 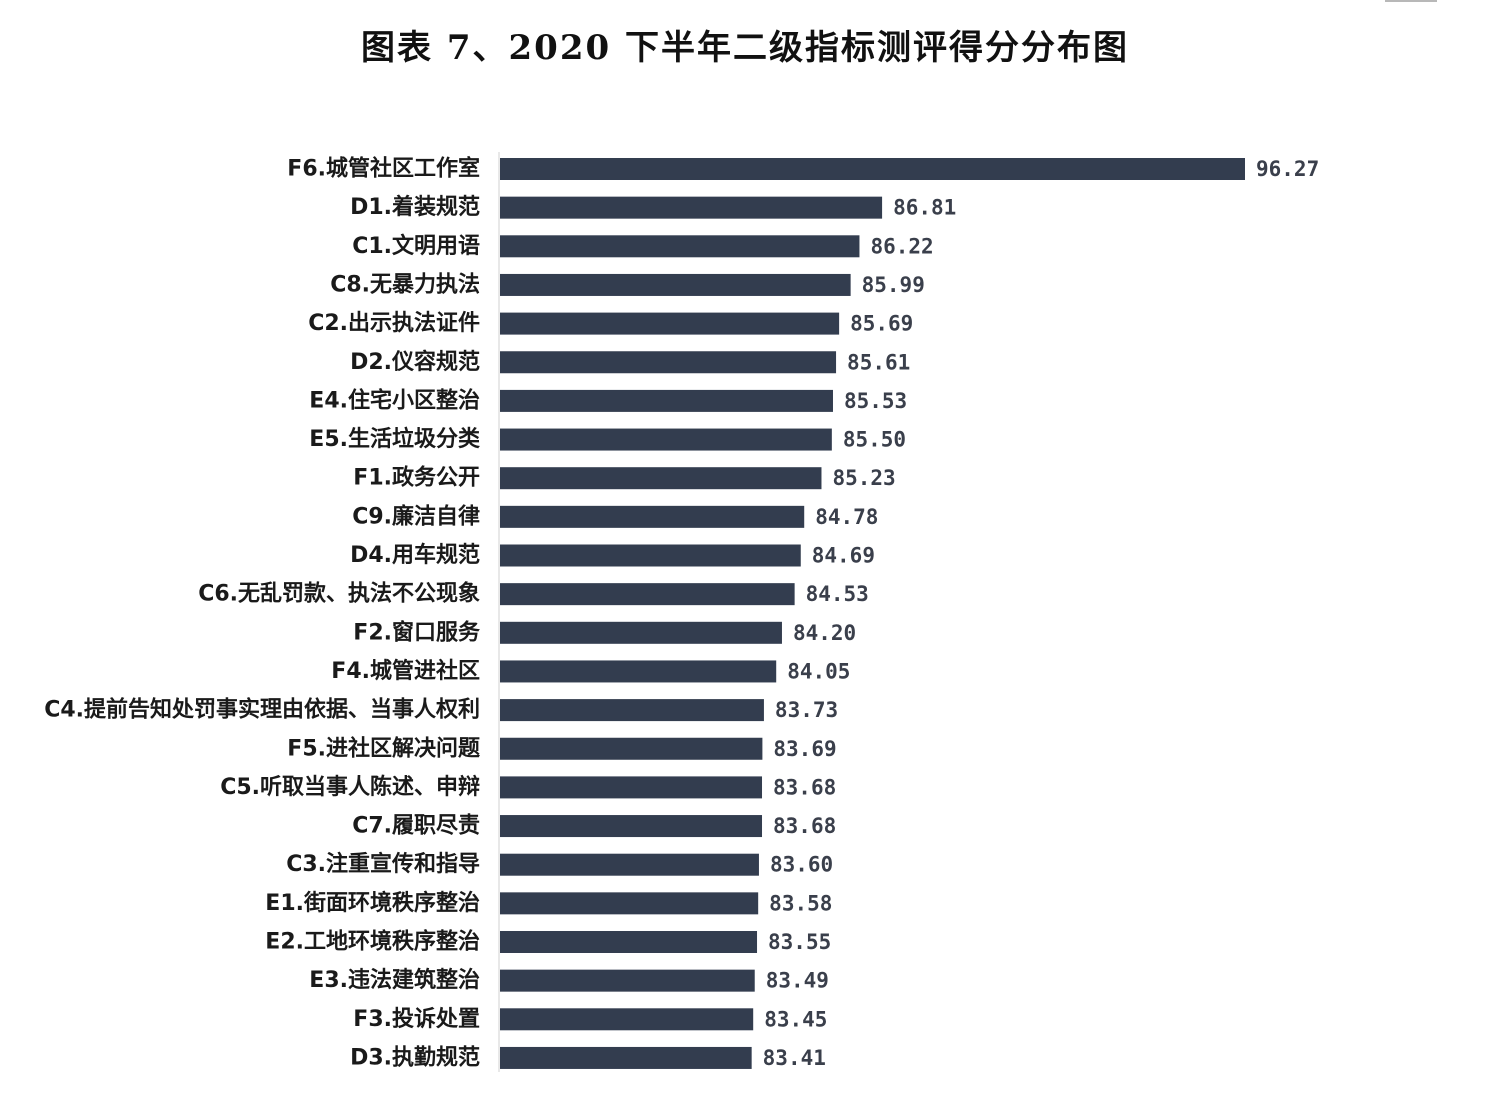 What do you see at coordinates (350, 787) in the screenshot?
I see `category-label: C5.听取当事人陈述、申辩` at bounding box center [350, 787].